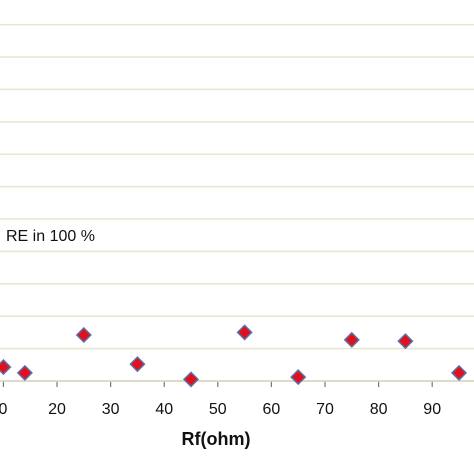 Image resolution: width=474 pixels, height=474 pixels. I want to click on x-tick-label: 90, so click(432, 409).